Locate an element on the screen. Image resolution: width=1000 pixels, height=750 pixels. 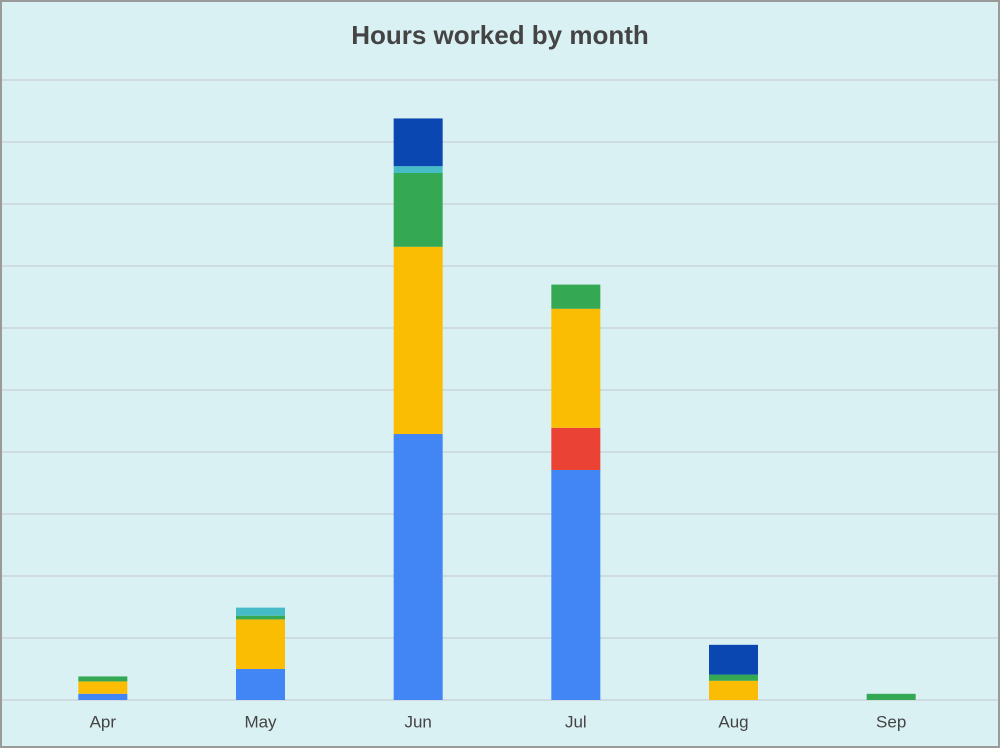
x-tick-label: May is located at coordinates (260, 721).